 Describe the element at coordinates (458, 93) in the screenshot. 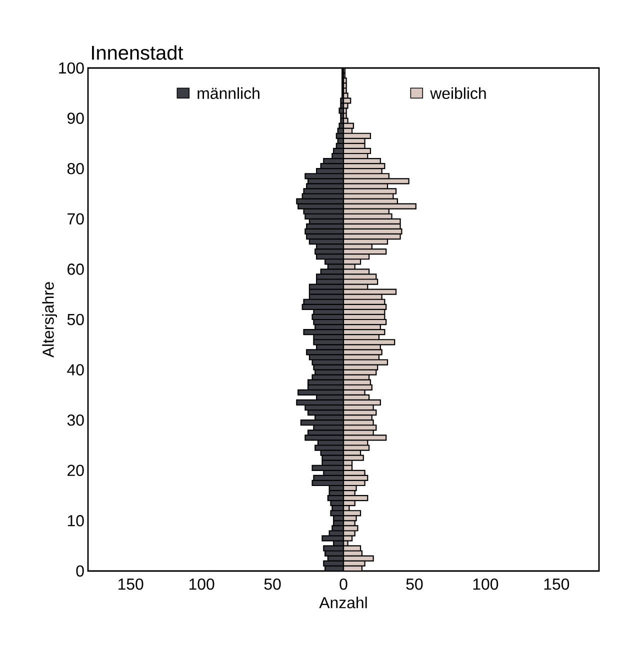

I see `legend-label: weiblich` at that location.